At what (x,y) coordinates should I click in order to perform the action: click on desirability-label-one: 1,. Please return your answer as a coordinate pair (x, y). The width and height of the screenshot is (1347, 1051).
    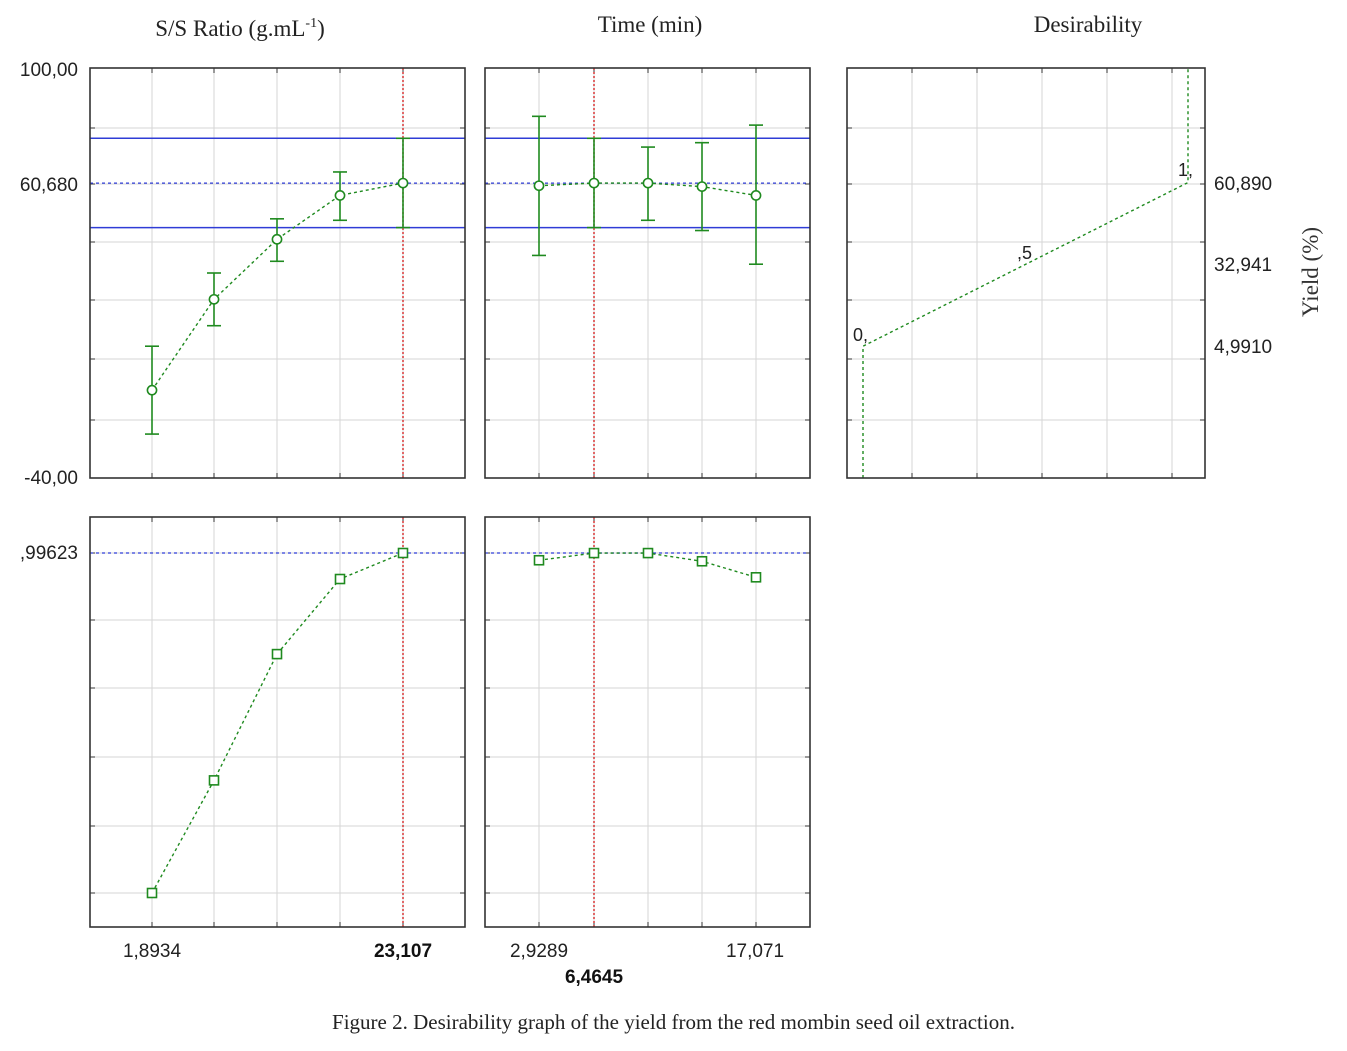
    Looking at the image, I should click on (1185, 170).